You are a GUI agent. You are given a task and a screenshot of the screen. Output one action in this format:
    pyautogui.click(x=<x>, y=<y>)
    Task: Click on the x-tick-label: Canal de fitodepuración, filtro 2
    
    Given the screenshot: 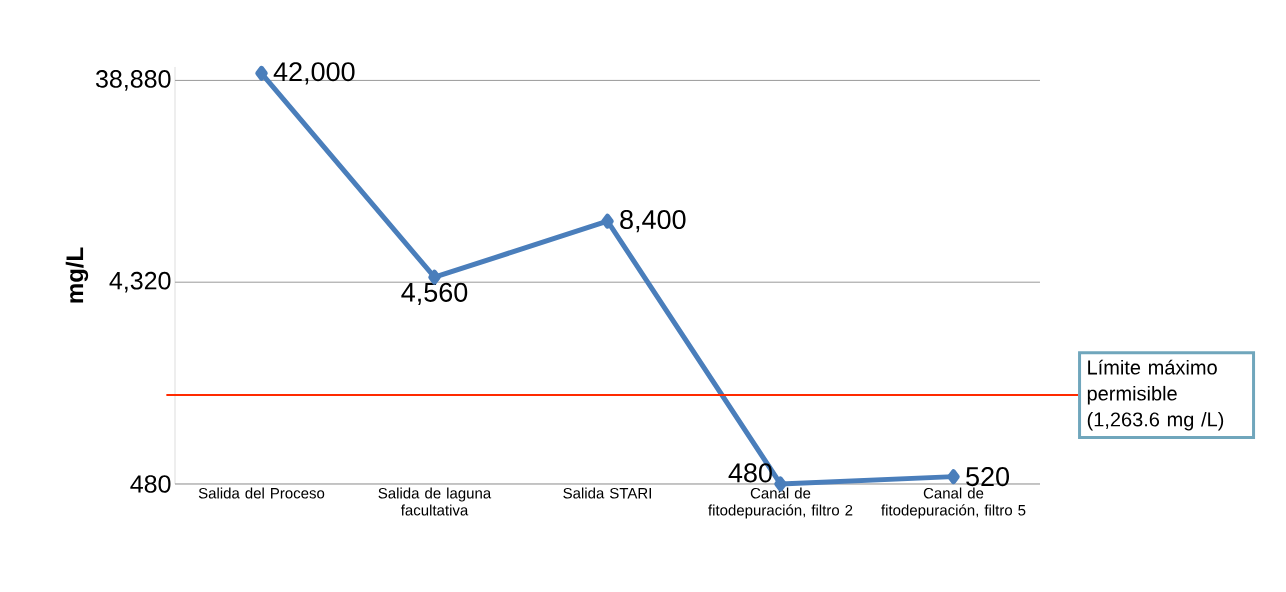 What is the action you would take?
    pyautogui.click(x=780, y=503)
    